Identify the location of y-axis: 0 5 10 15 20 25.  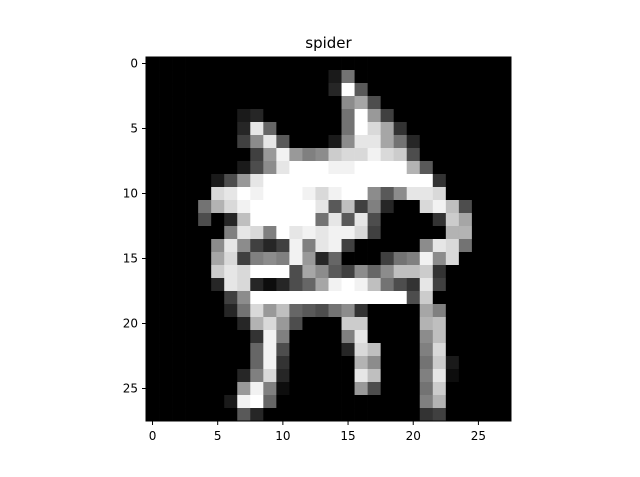
(134, 226).